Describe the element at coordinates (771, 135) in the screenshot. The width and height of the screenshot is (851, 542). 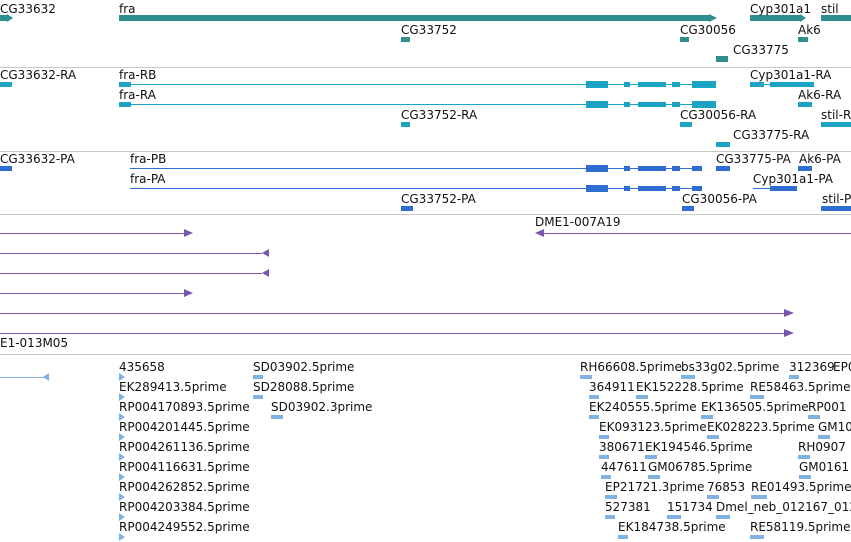
I see `transcript-label: CG33775-RA` at that location.